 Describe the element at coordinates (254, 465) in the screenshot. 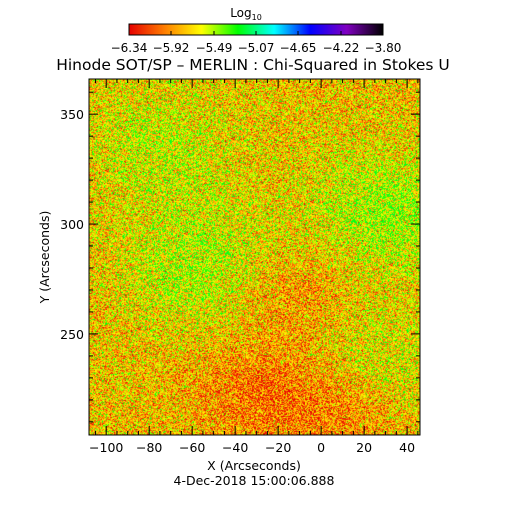

I see `x-axis-title: X (Arcseconds)` at that location.